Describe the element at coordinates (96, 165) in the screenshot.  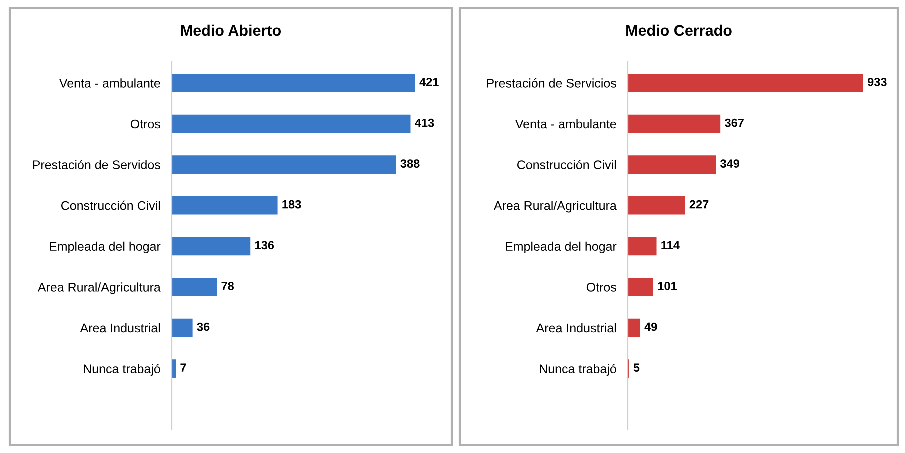
I see `y-tick-label: Prestación de Servidos` at that location.